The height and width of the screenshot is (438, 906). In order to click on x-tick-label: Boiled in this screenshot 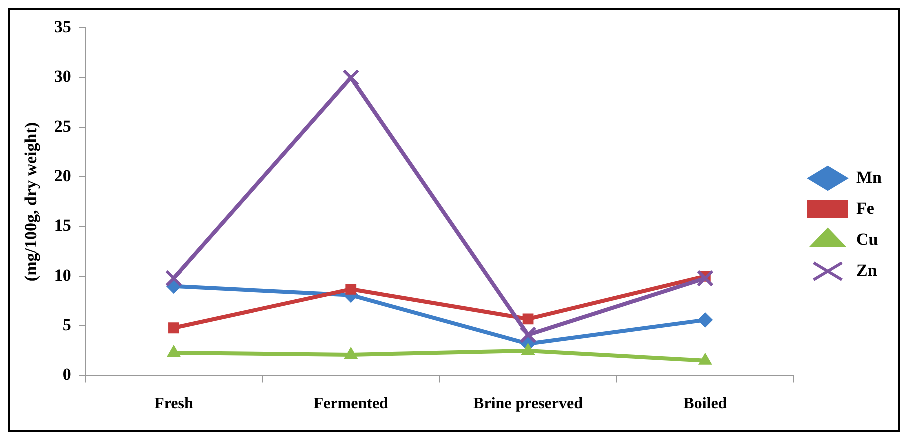, I will do `click(706, 404)`.